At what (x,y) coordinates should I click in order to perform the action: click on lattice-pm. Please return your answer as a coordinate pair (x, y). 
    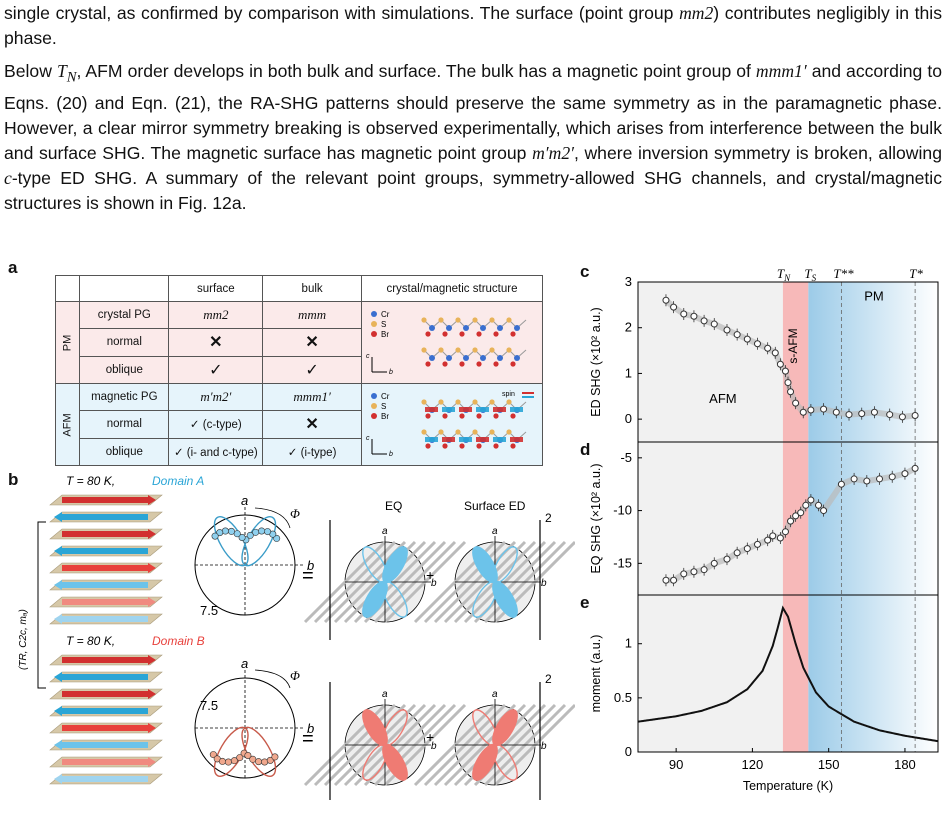
    Looking at the image, I should click on (474, 342).